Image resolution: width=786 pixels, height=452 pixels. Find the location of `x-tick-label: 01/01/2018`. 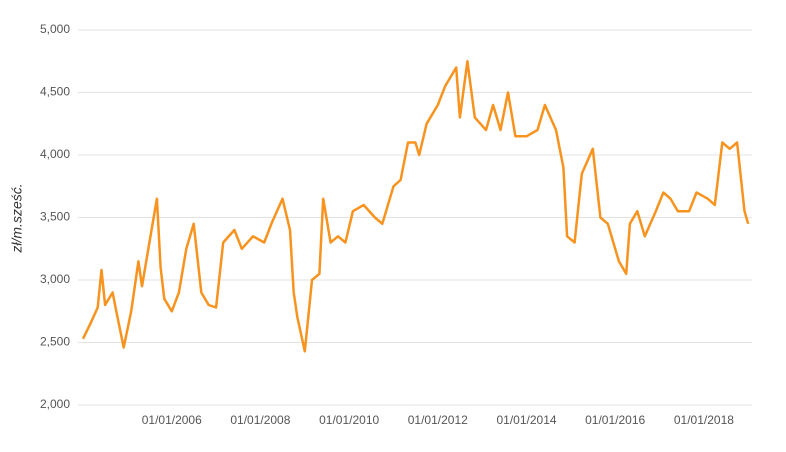

x-tick-label: 01/01/2018 is located at coordinates (704, 420).